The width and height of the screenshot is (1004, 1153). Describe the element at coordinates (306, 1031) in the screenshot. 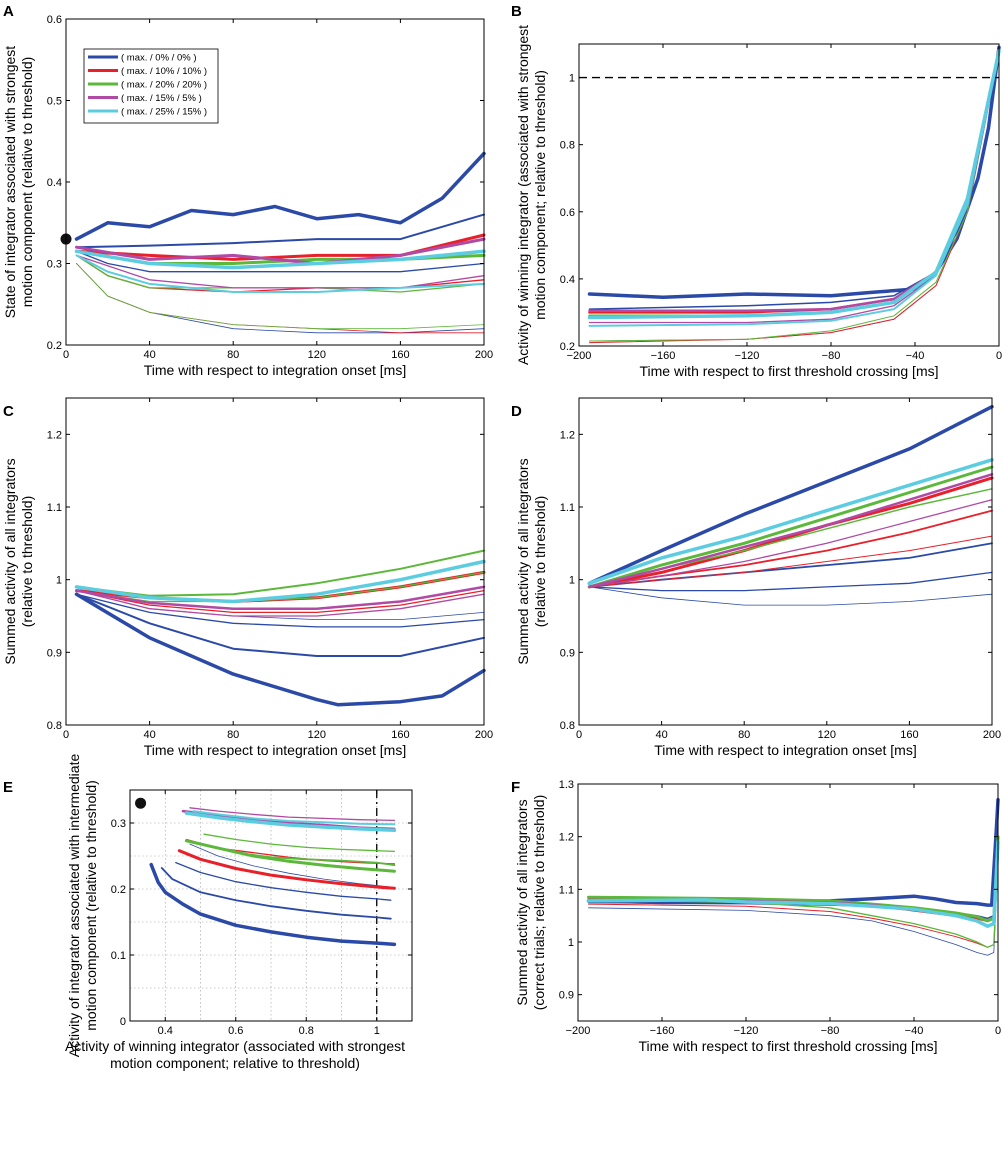

I see `x-tick-label: 0.8` at that location.